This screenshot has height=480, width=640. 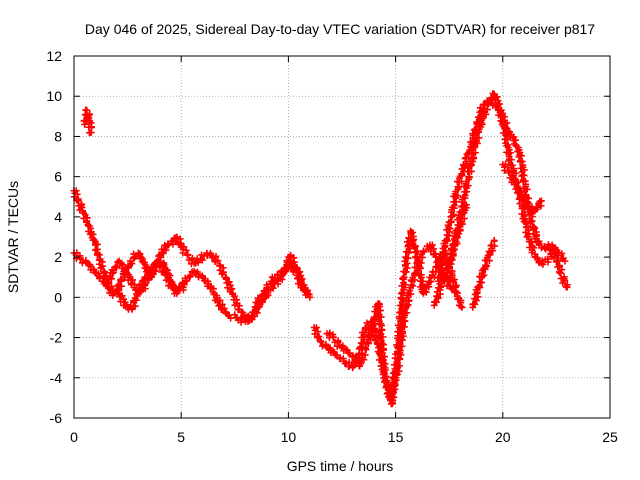 I want to click on x-tick-label: 5, so click(x=181, y=437).